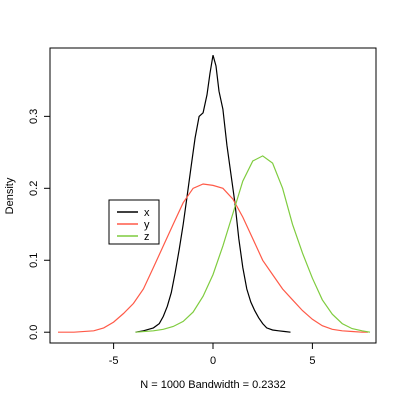 Image resolution: width=400 pixels, height=400 pixels. Describe the element at coordinates (34, 116) in the screenshot. I see `y-tick-label: 0.3` at that location.